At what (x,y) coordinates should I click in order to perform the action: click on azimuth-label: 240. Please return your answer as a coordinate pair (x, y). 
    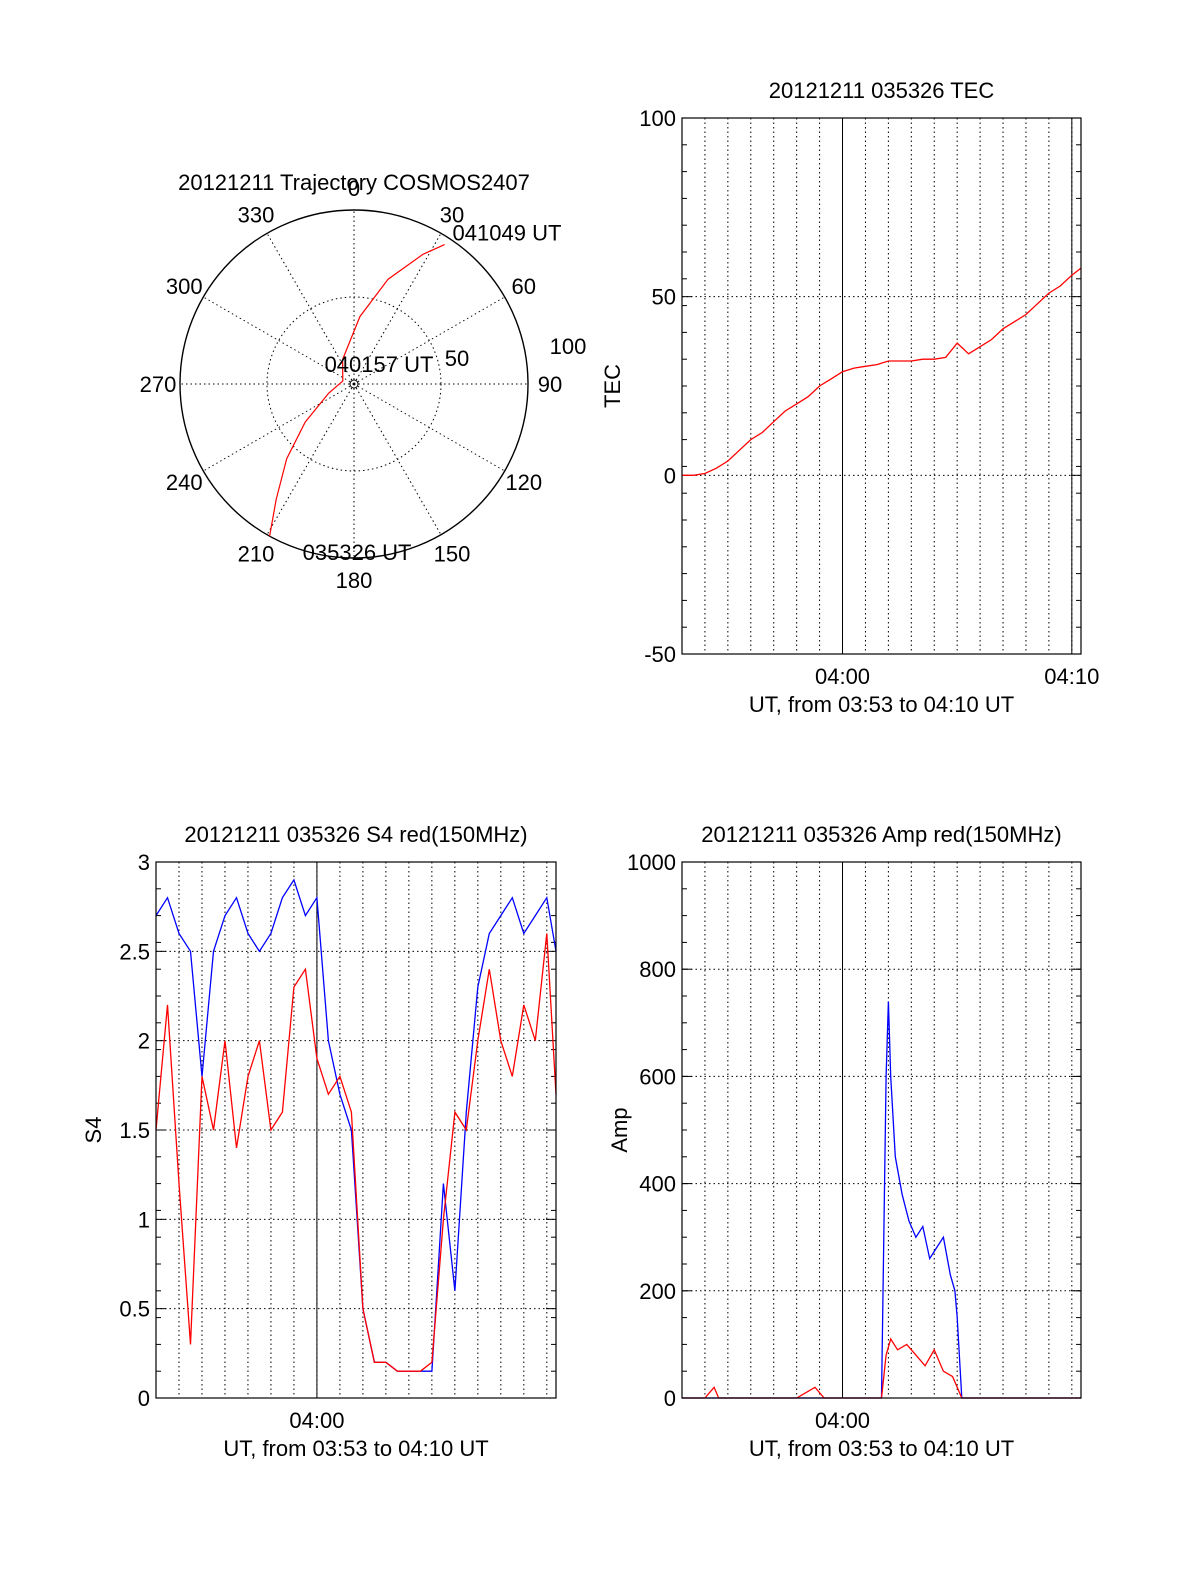
    Looking at the image, I should click on (184, 482).